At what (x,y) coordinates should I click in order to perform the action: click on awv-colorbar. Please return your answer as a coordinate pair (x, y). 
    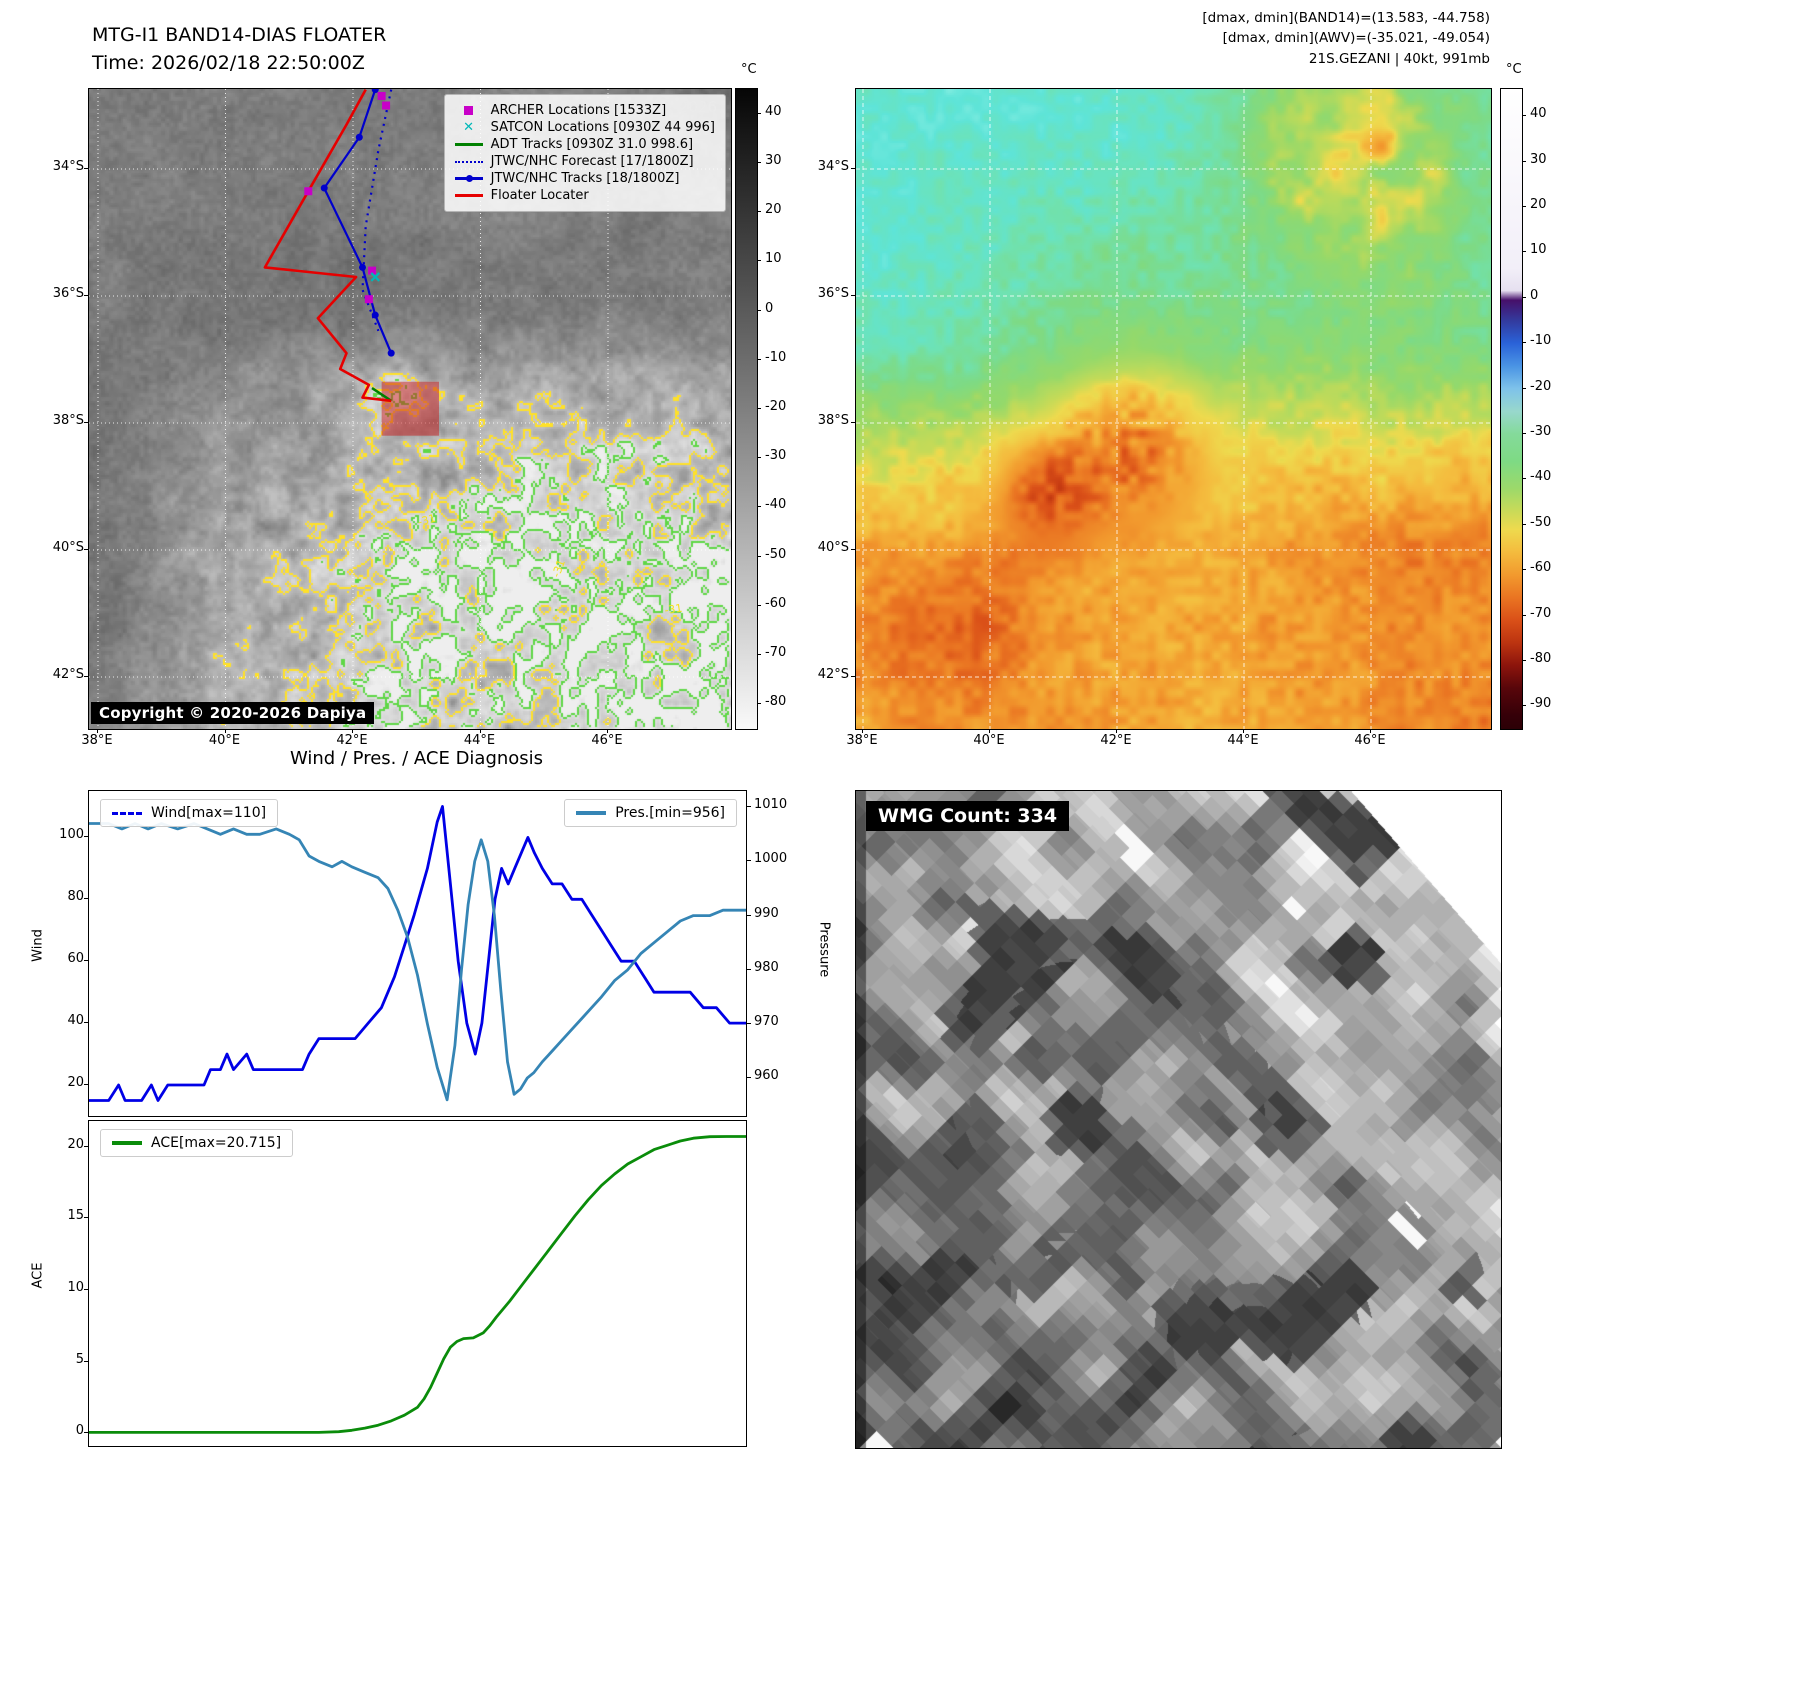
    Looking at the image, I should click on (1511, 409).